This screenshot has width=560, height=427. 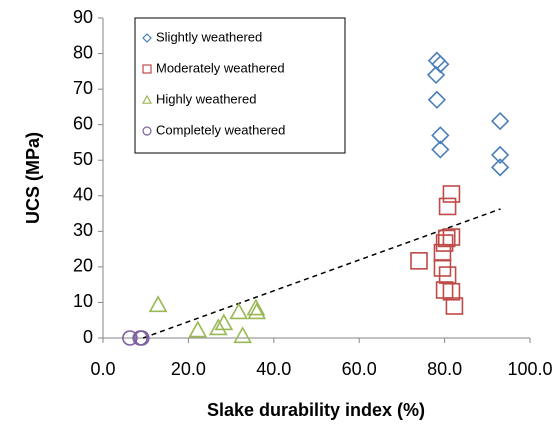 I want to click on y-tick-label: 0, so click(x=88, y=337).